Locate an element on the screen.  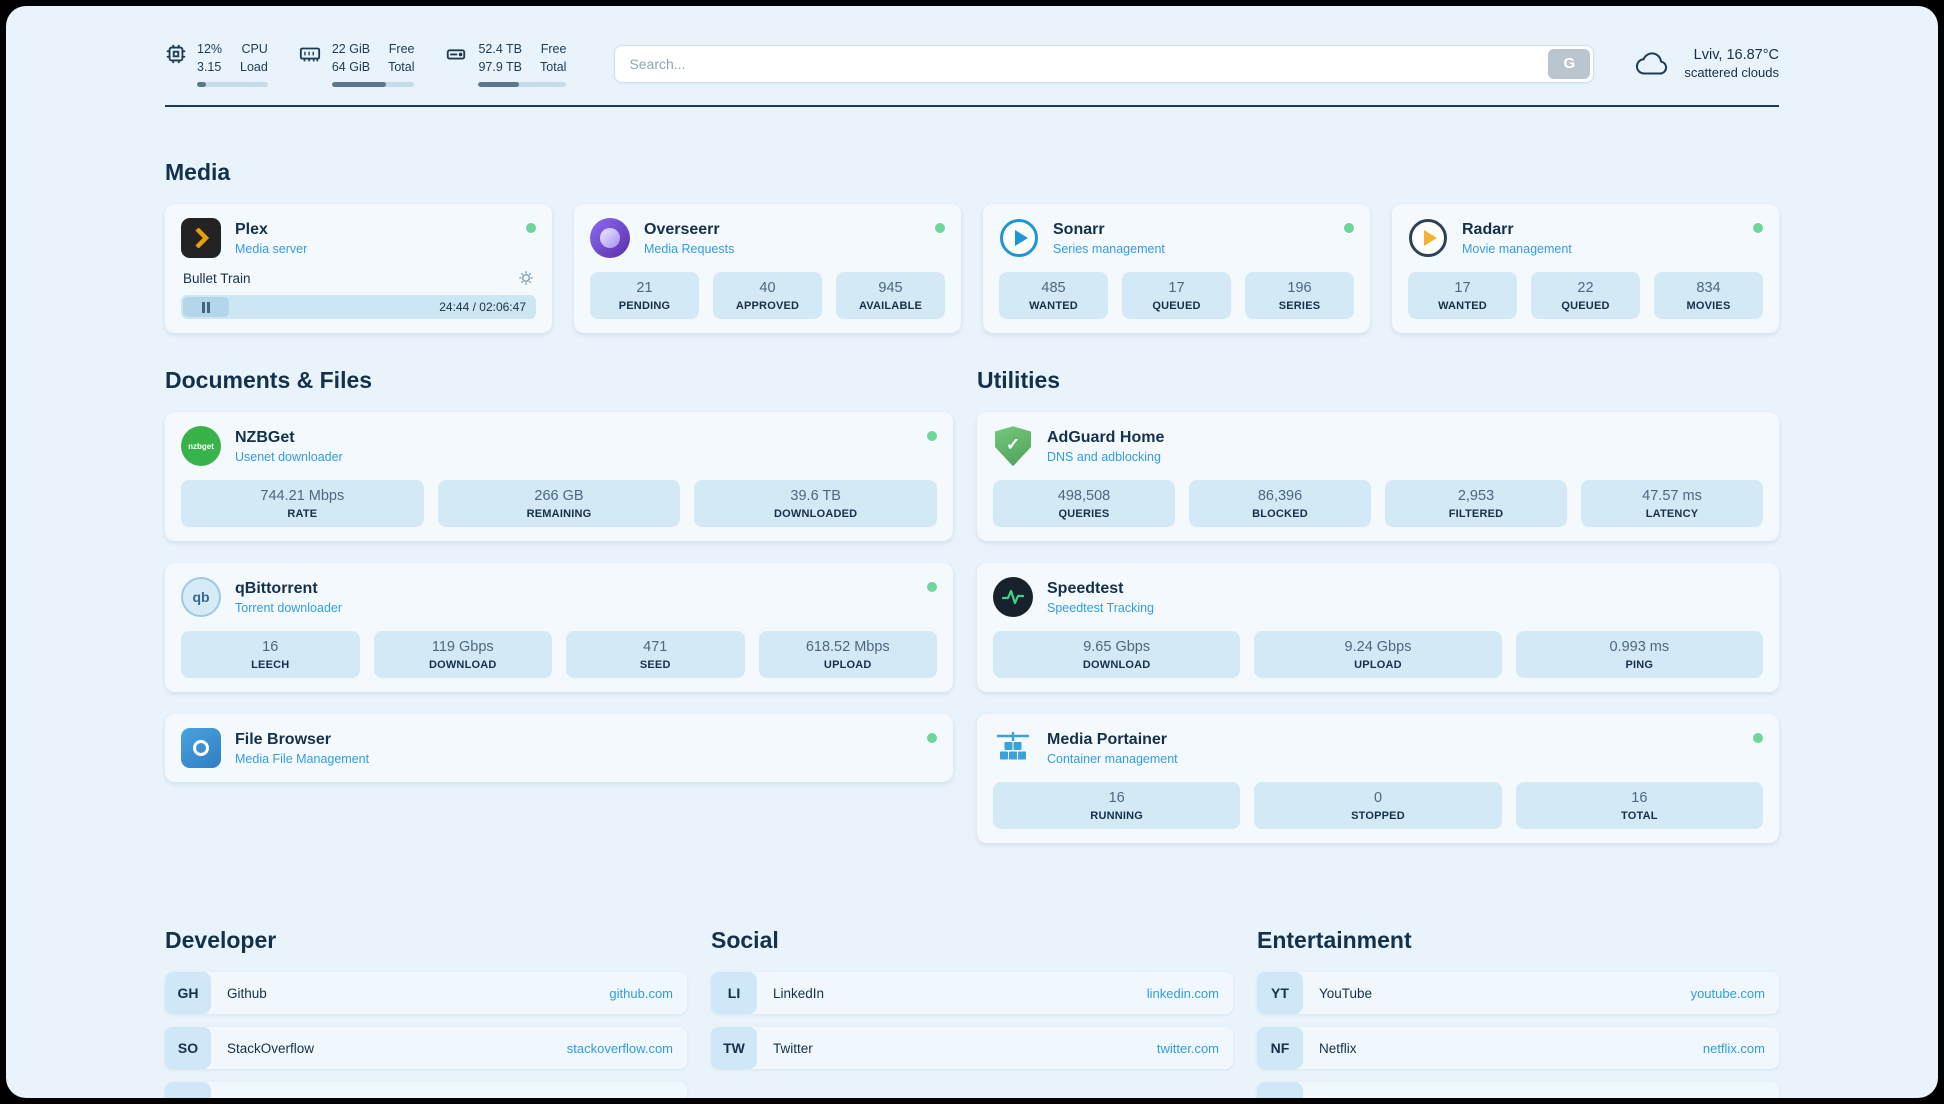
app-title: Radarr is located at coordinates (1488, 229).